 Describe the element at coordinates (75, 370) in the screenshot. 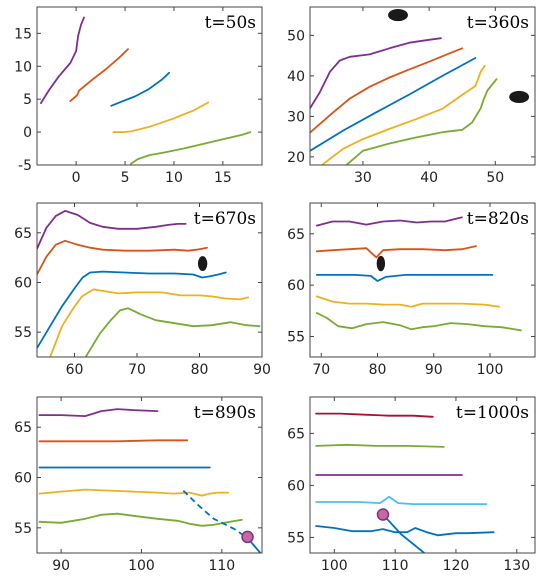

I see `x-tick-label: 60` at that location.